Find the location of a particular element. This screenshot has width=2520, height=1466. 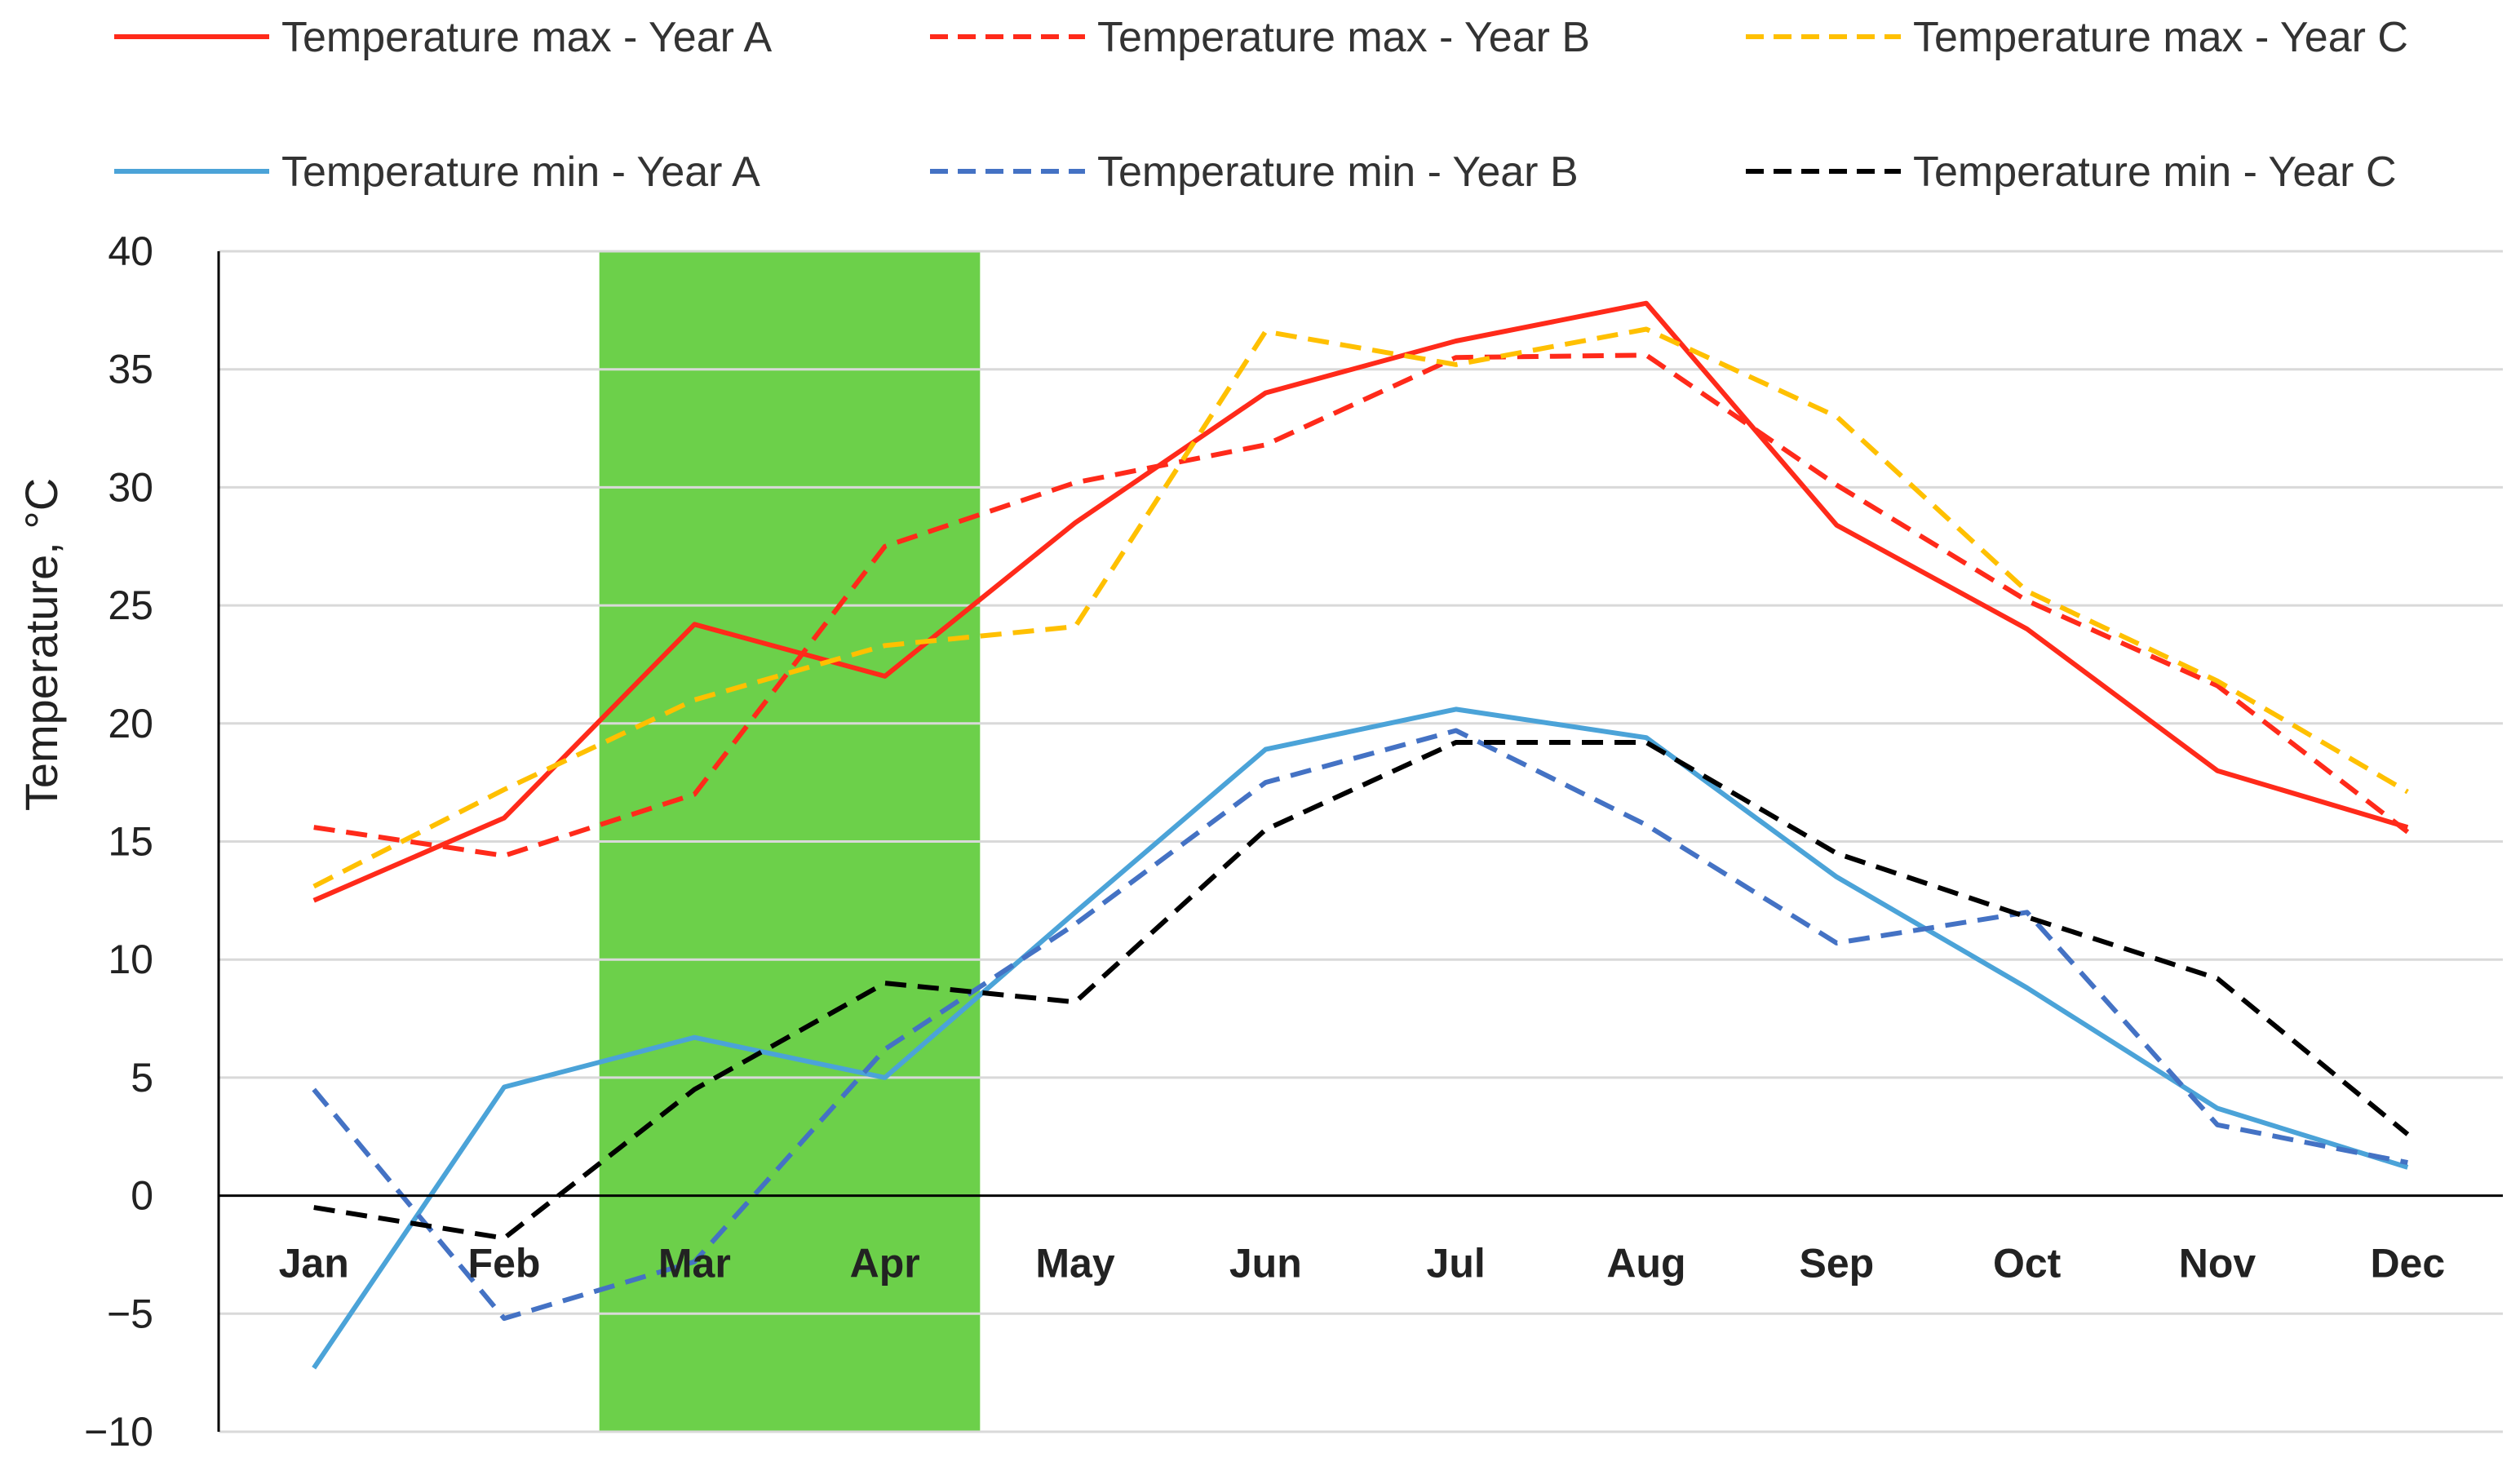

legend-item: Temperature max - Year A is located at coordinates (444, 37).